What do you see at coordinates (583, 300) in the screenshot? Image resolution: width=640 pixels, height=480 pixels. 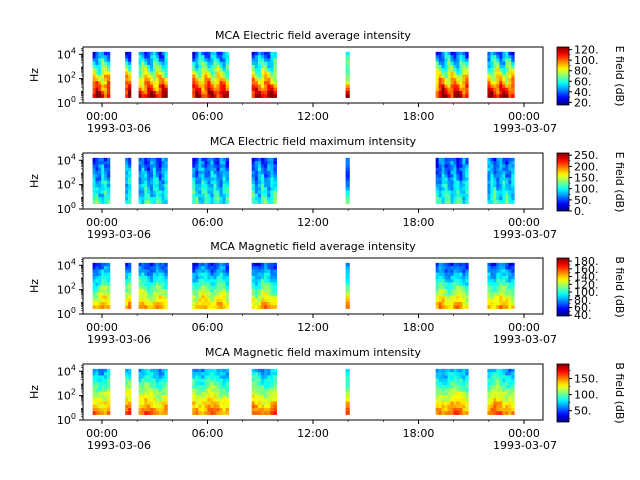 I see `colorbar-tick-label: 80.` at bounding box center [583, 300].